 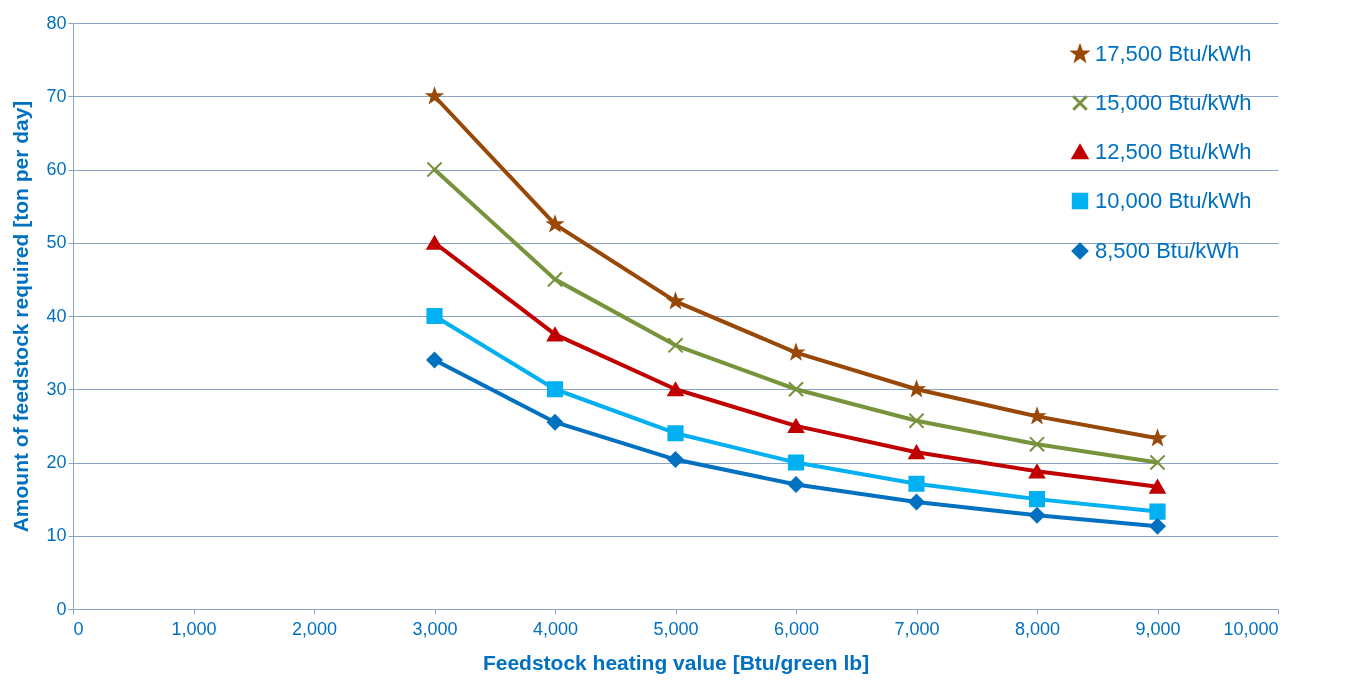 What do you see at coordinates (78, 628) in the screenshot?
I see `x-tick-label: 0` at bounding box center [78, 628].